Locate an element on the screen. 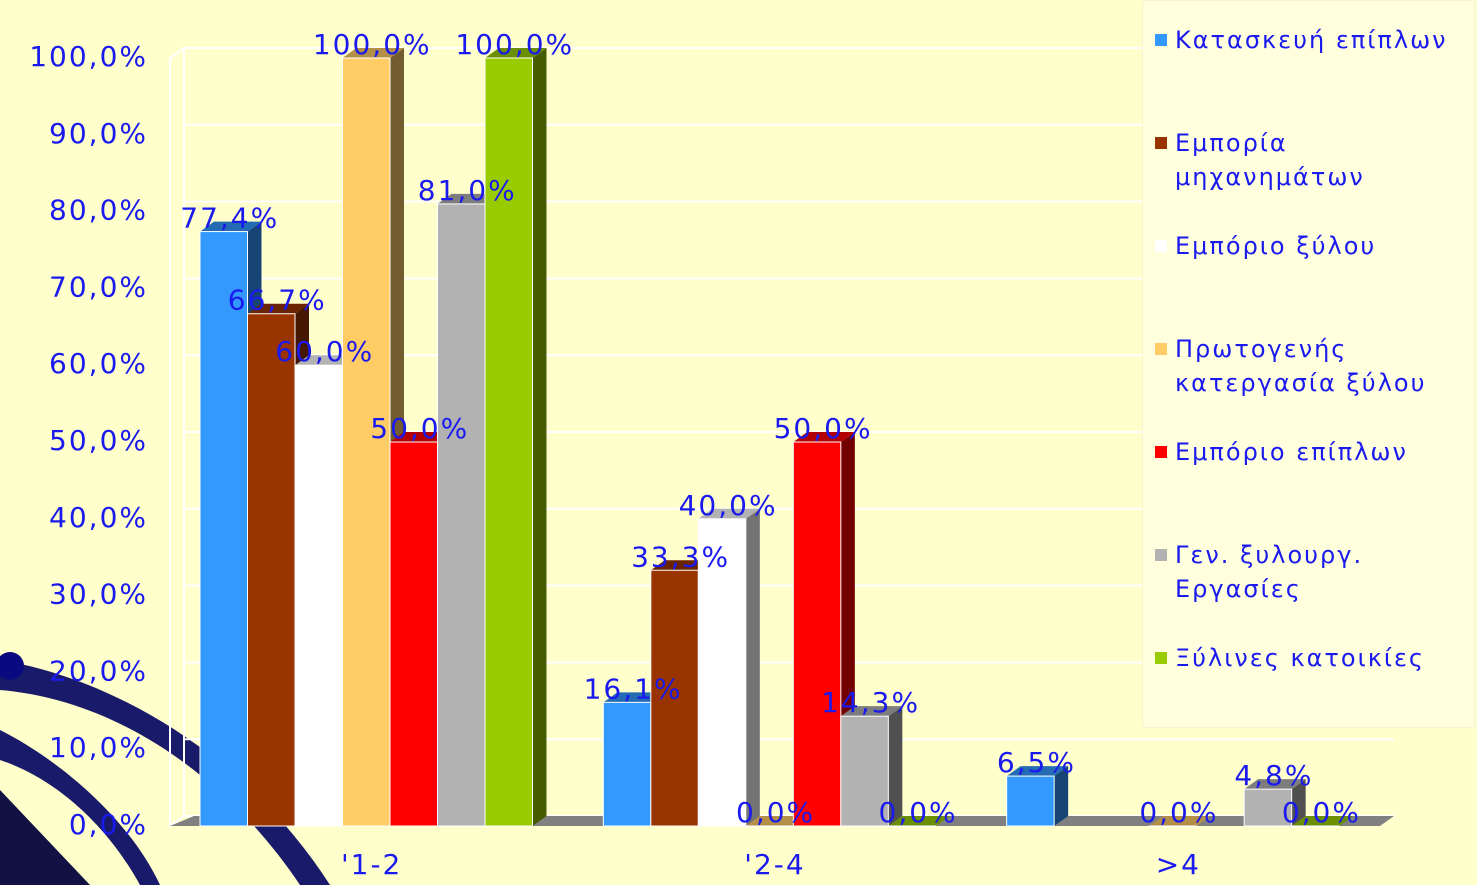 Image resolution: width=1477 pixels, height=885 pixels. side-wall is located at coordinates (177, 437).